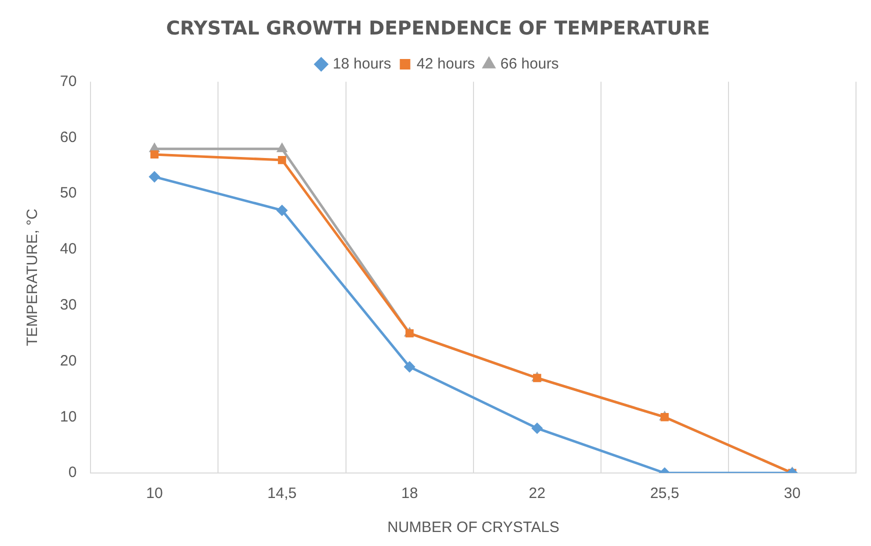  Describe the element at coordinates (792, 493) in the screenshot. I see `x-tick-label: 30` at that location.